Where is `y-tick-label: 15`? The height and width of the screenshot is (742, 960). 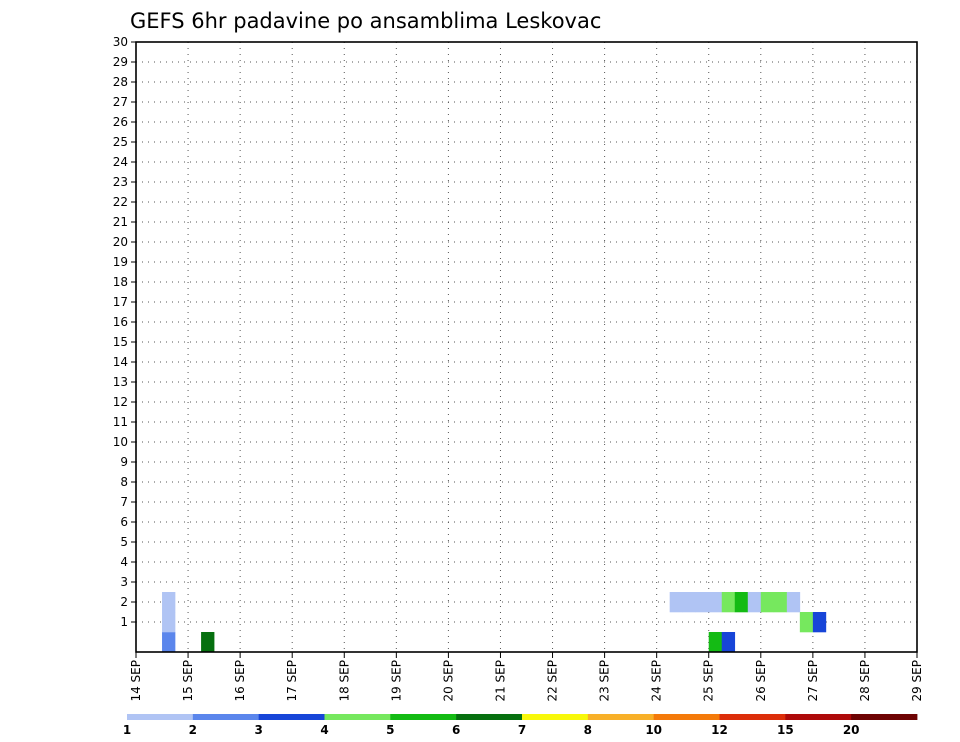
y-tick-label: 15 is located at coordinates (120, 342).